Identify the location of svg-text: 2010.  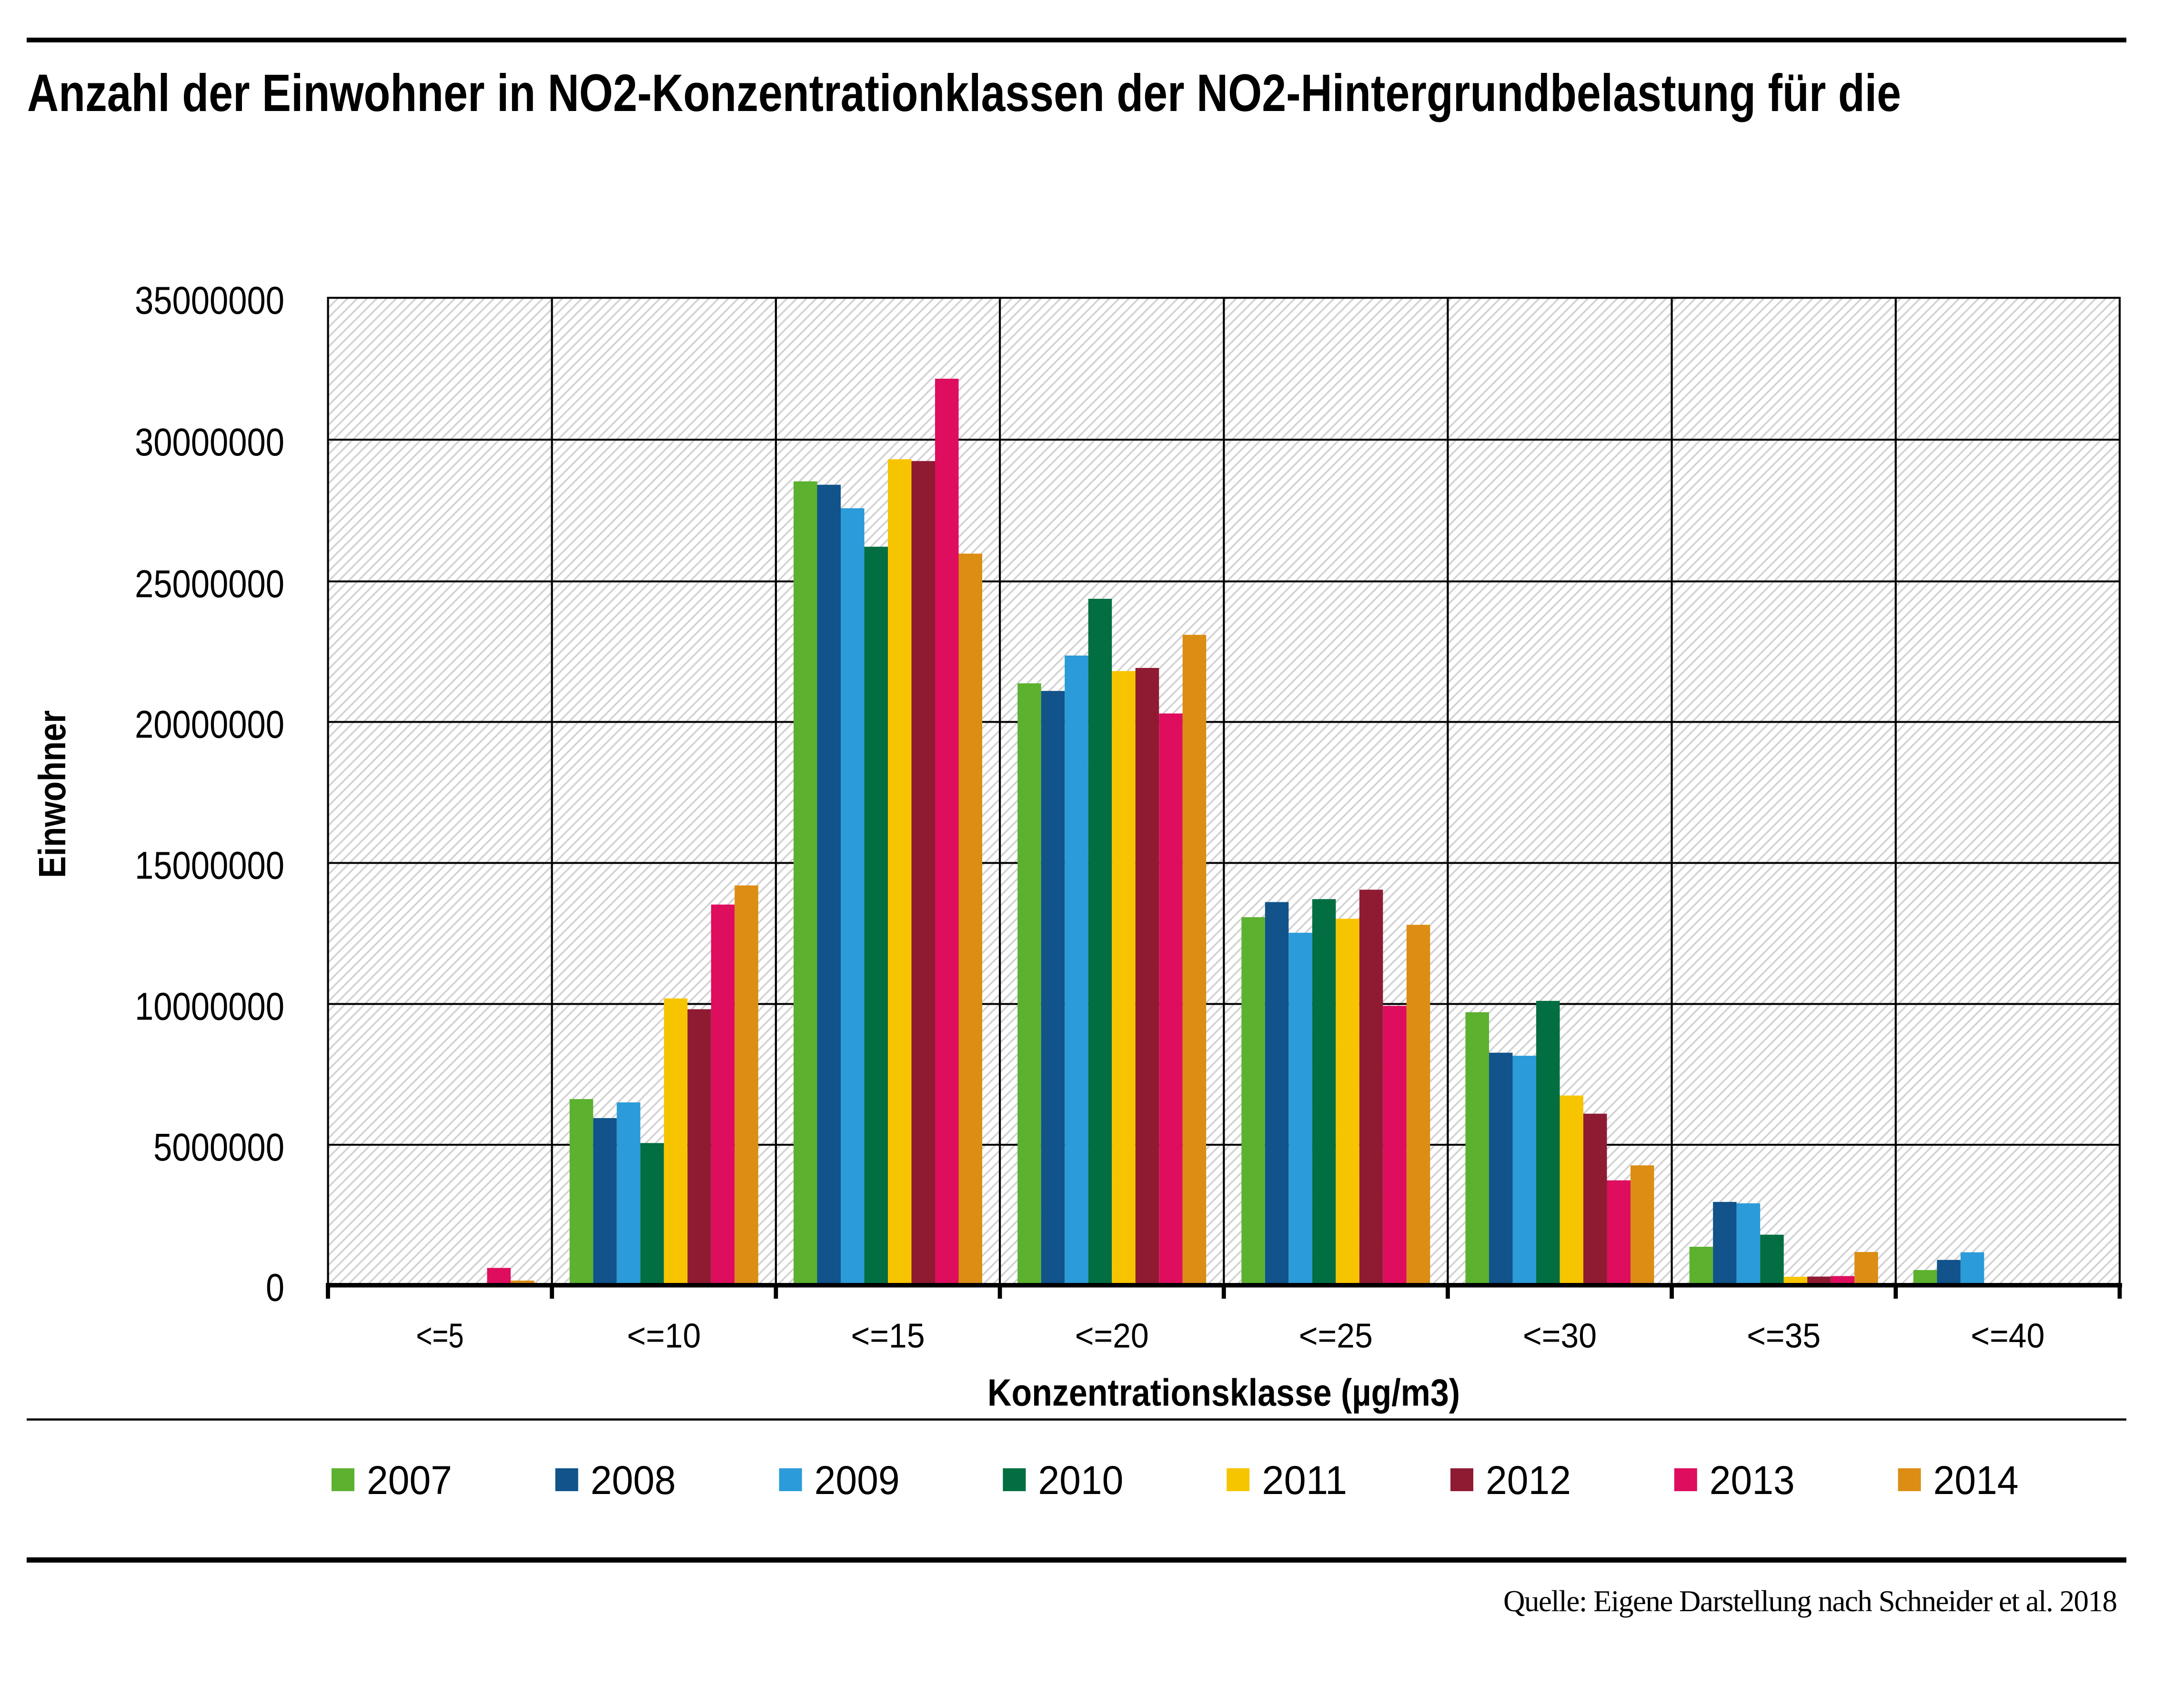
(1080, 1480).